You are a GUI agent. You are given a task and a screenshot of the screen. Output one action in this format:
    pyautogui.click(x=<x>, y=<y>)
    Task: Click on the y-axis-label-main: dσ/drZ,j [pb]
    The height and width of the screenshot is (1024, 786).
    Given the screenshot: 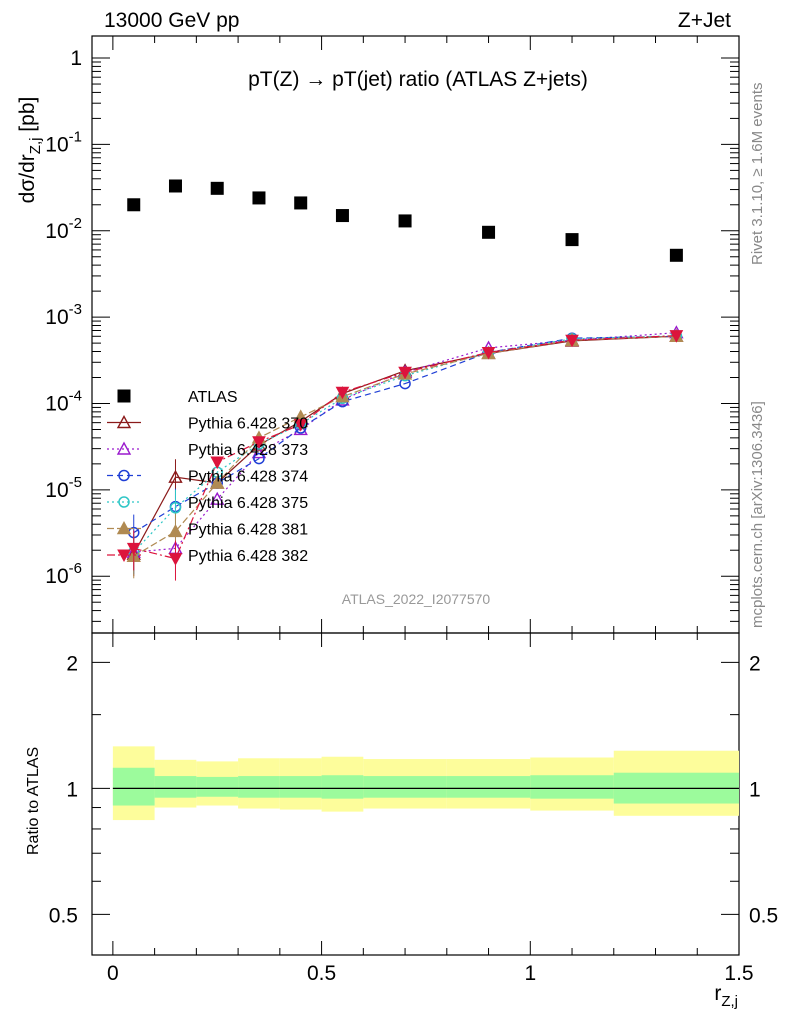 What is the action you would take?
    pyautogui.click(x=30, y=150)
    